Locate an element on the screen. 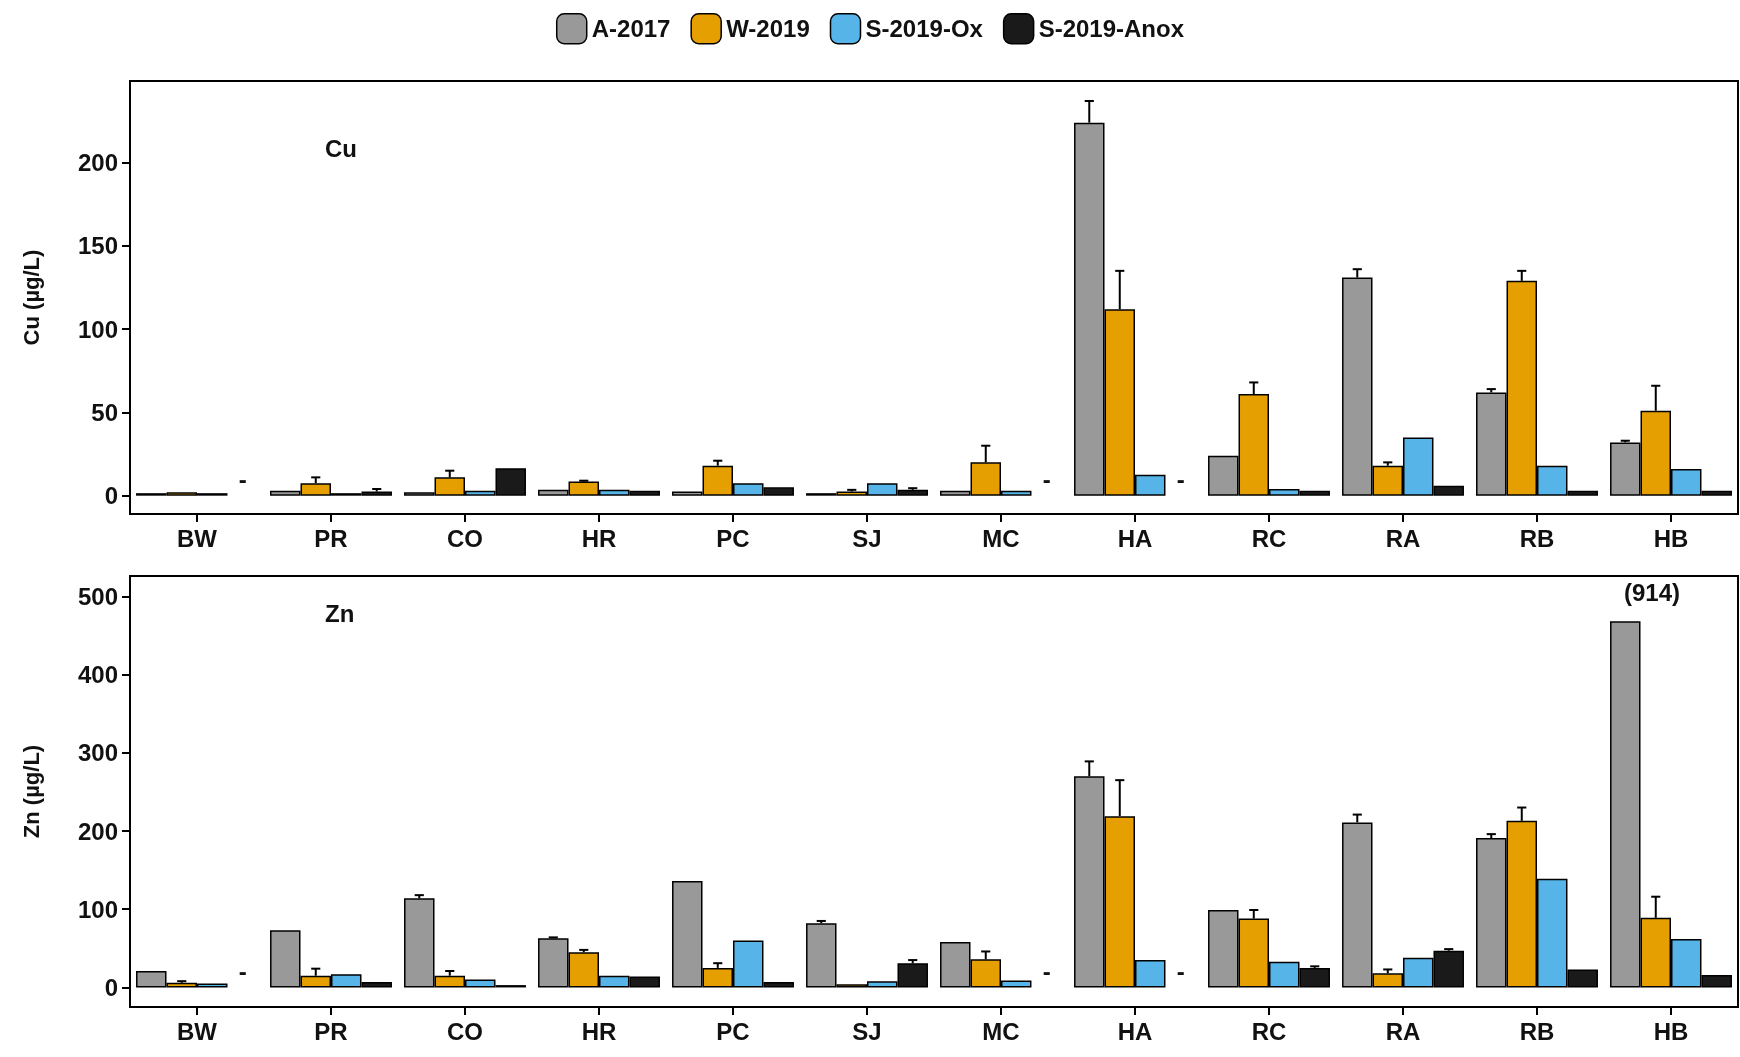 The height and width of the screenshot is (1057, 1740). y-tick-label: 400 is located at coordinates (97, 675).